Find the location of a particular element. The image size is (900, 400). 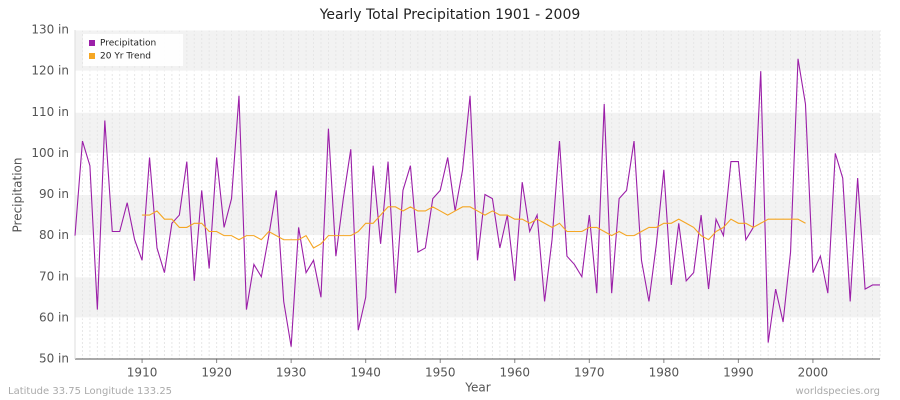

y-tick-label: 130 in is located at coordinates (50, 30).